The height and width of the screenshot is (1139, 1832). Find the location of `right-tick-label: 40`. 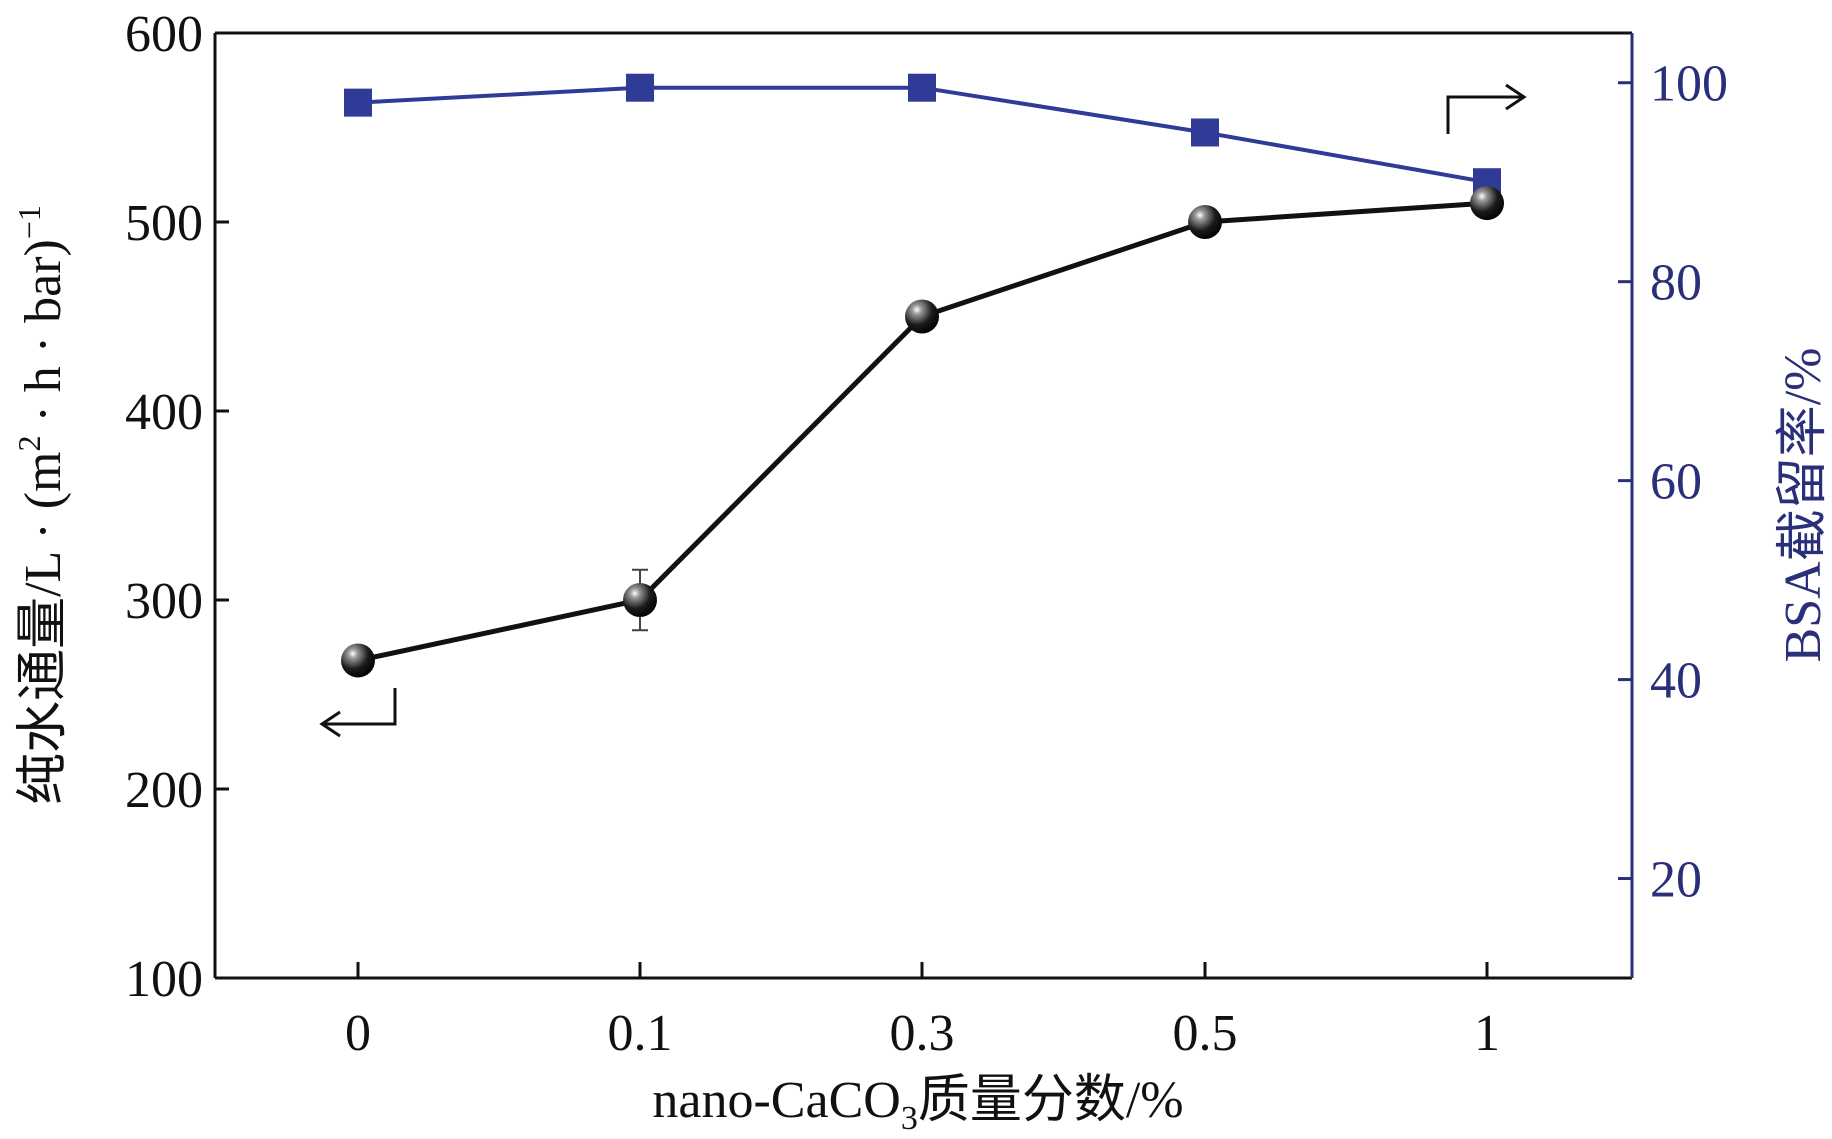

right-tick-label: 40 is located at coordinates (1676, 681).